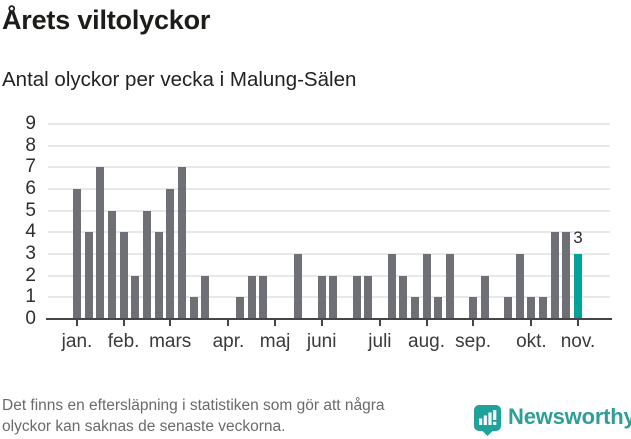 The width and height of the screenshot is (631, 439). Describe the element at coordinates (77, 323) in the screenshot. I see `x-tick-jan` at that location.